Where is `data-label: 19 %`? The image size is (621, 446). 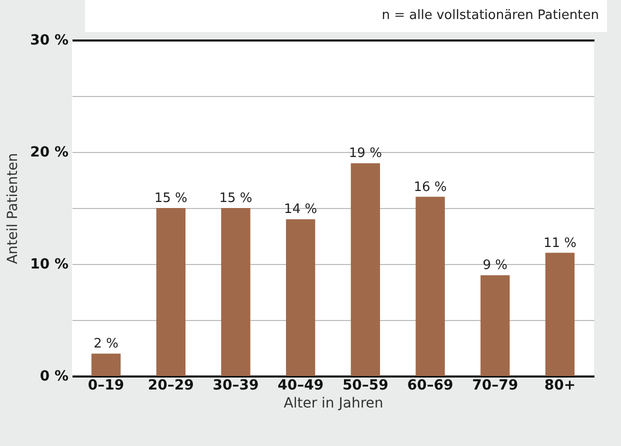 data-label: 19 % is located at coordinates (365, 154).